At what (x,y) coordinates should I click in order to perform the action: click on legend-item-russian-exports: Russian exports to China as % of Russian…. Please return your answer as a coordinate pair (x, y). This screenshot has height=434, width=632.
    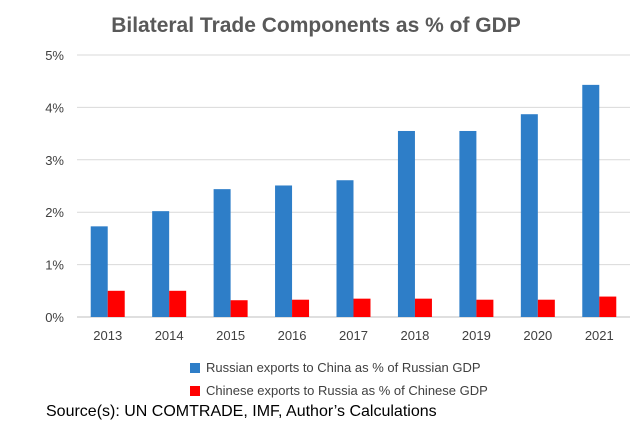
    Looking at the image, I should click on (339, 367).